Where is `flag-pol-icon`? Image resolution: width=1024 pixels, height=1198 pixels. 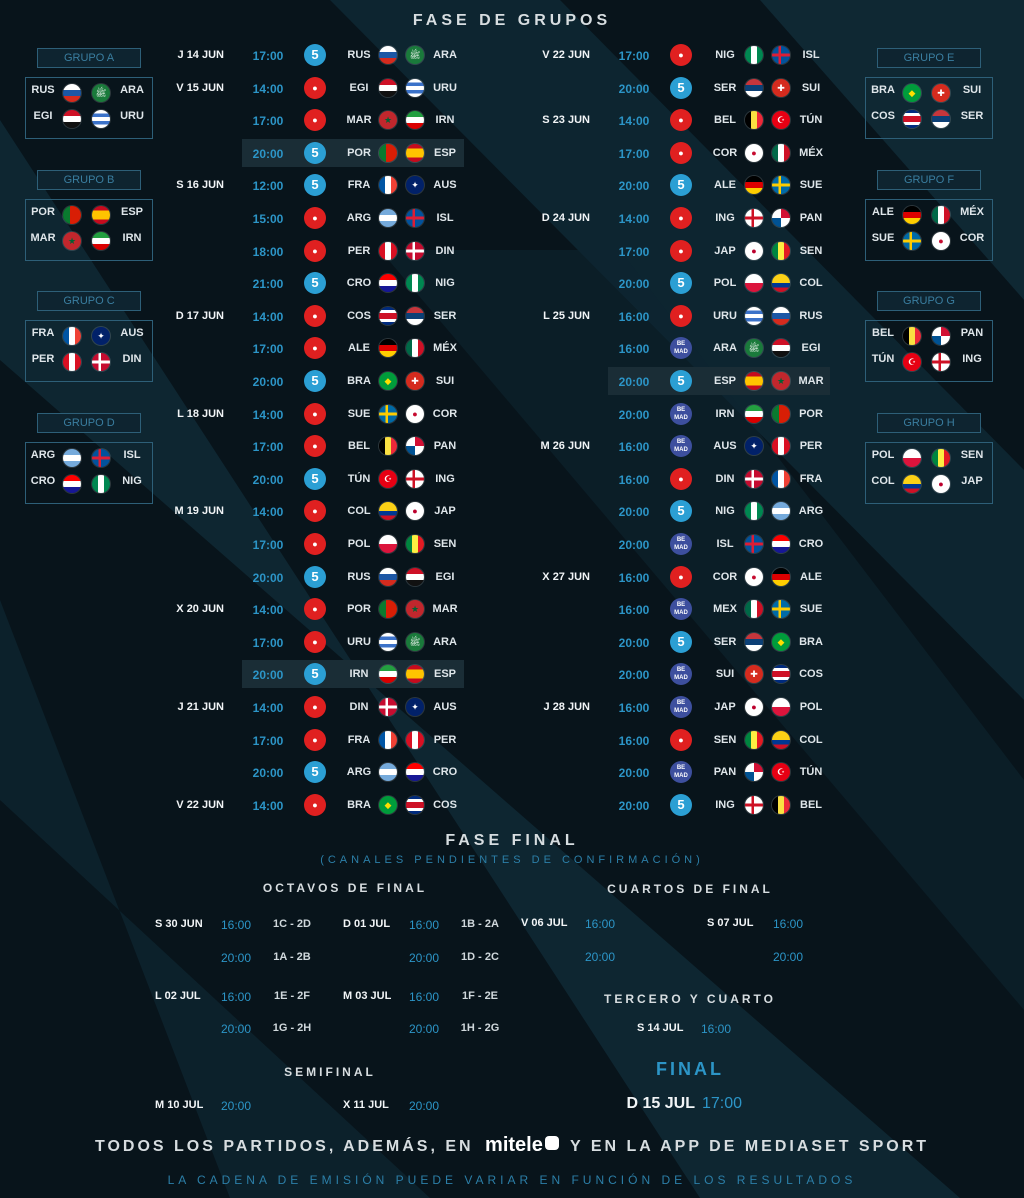
flag-pol-icon is located at coordinates (781, 707).